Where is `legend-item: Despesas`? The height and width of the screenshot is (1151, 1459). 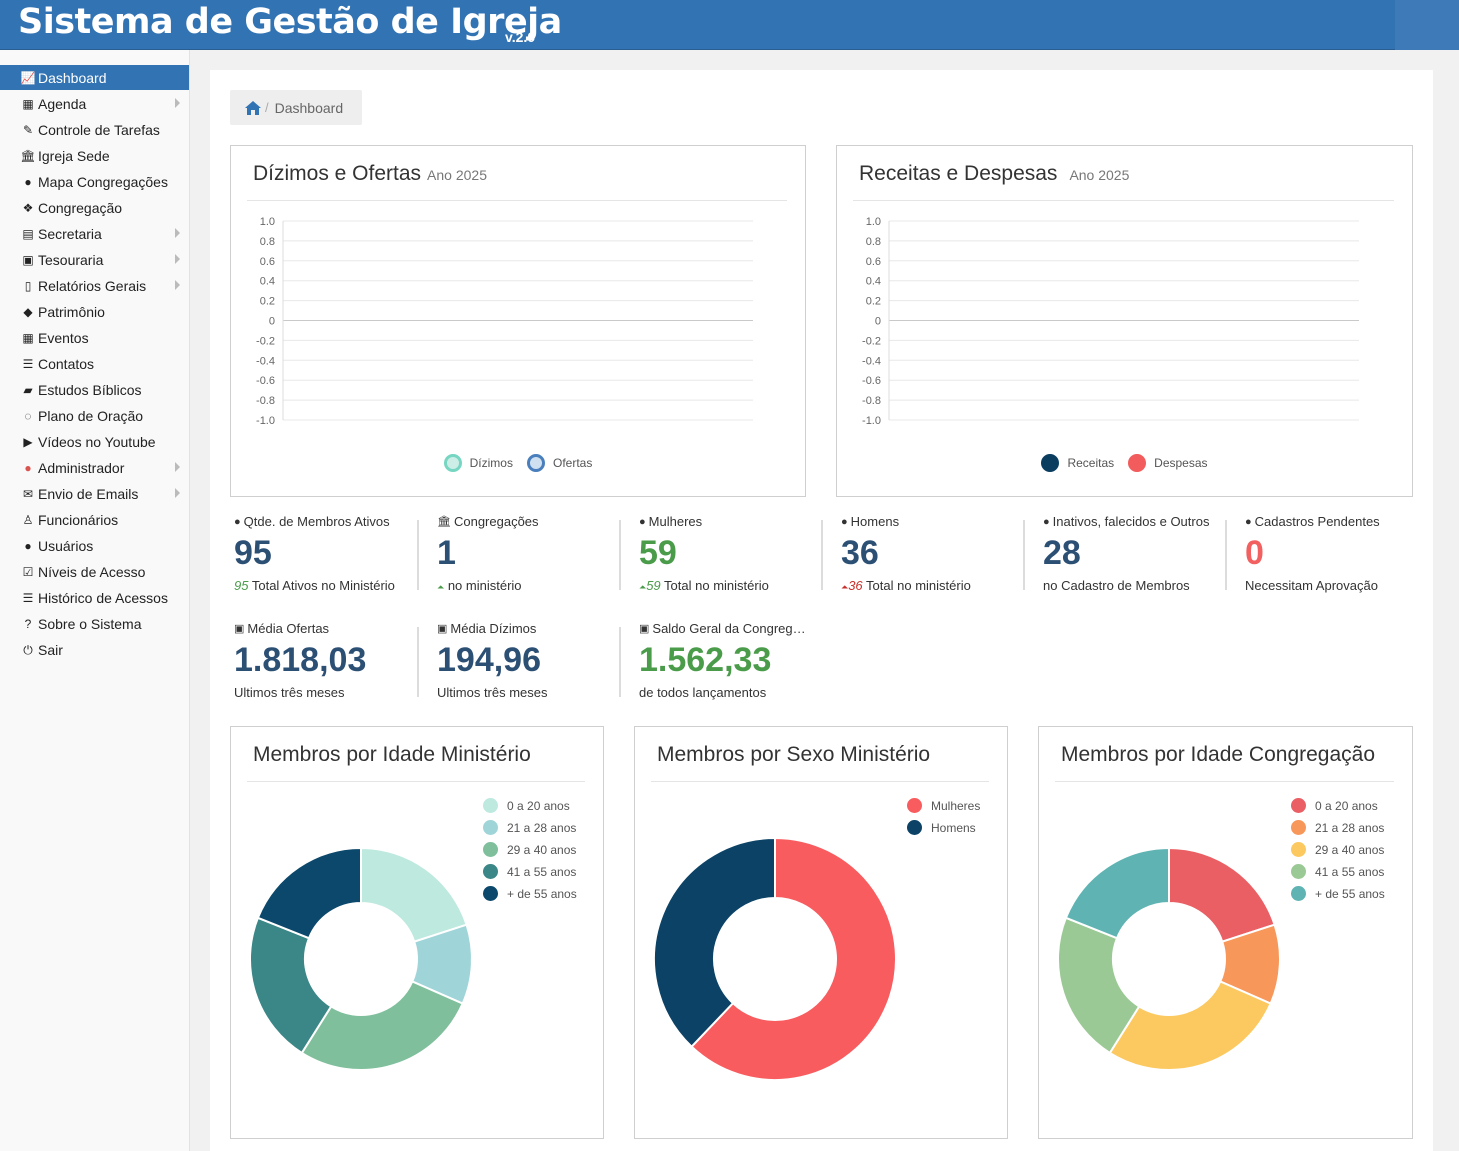
legend-item: Despesas is located at coordinates (1168, 463).